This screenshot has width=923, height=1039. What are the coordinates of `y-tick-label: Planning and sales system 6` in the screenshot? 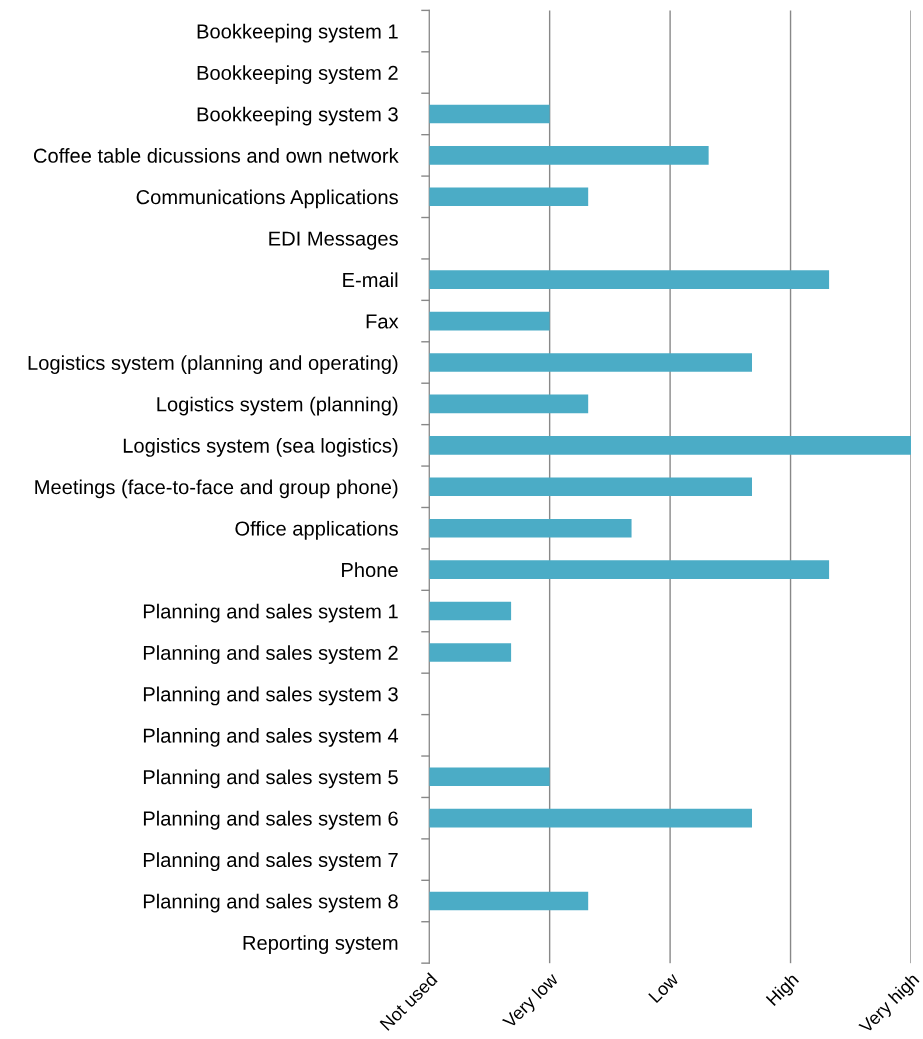 It's located at (270, 820).